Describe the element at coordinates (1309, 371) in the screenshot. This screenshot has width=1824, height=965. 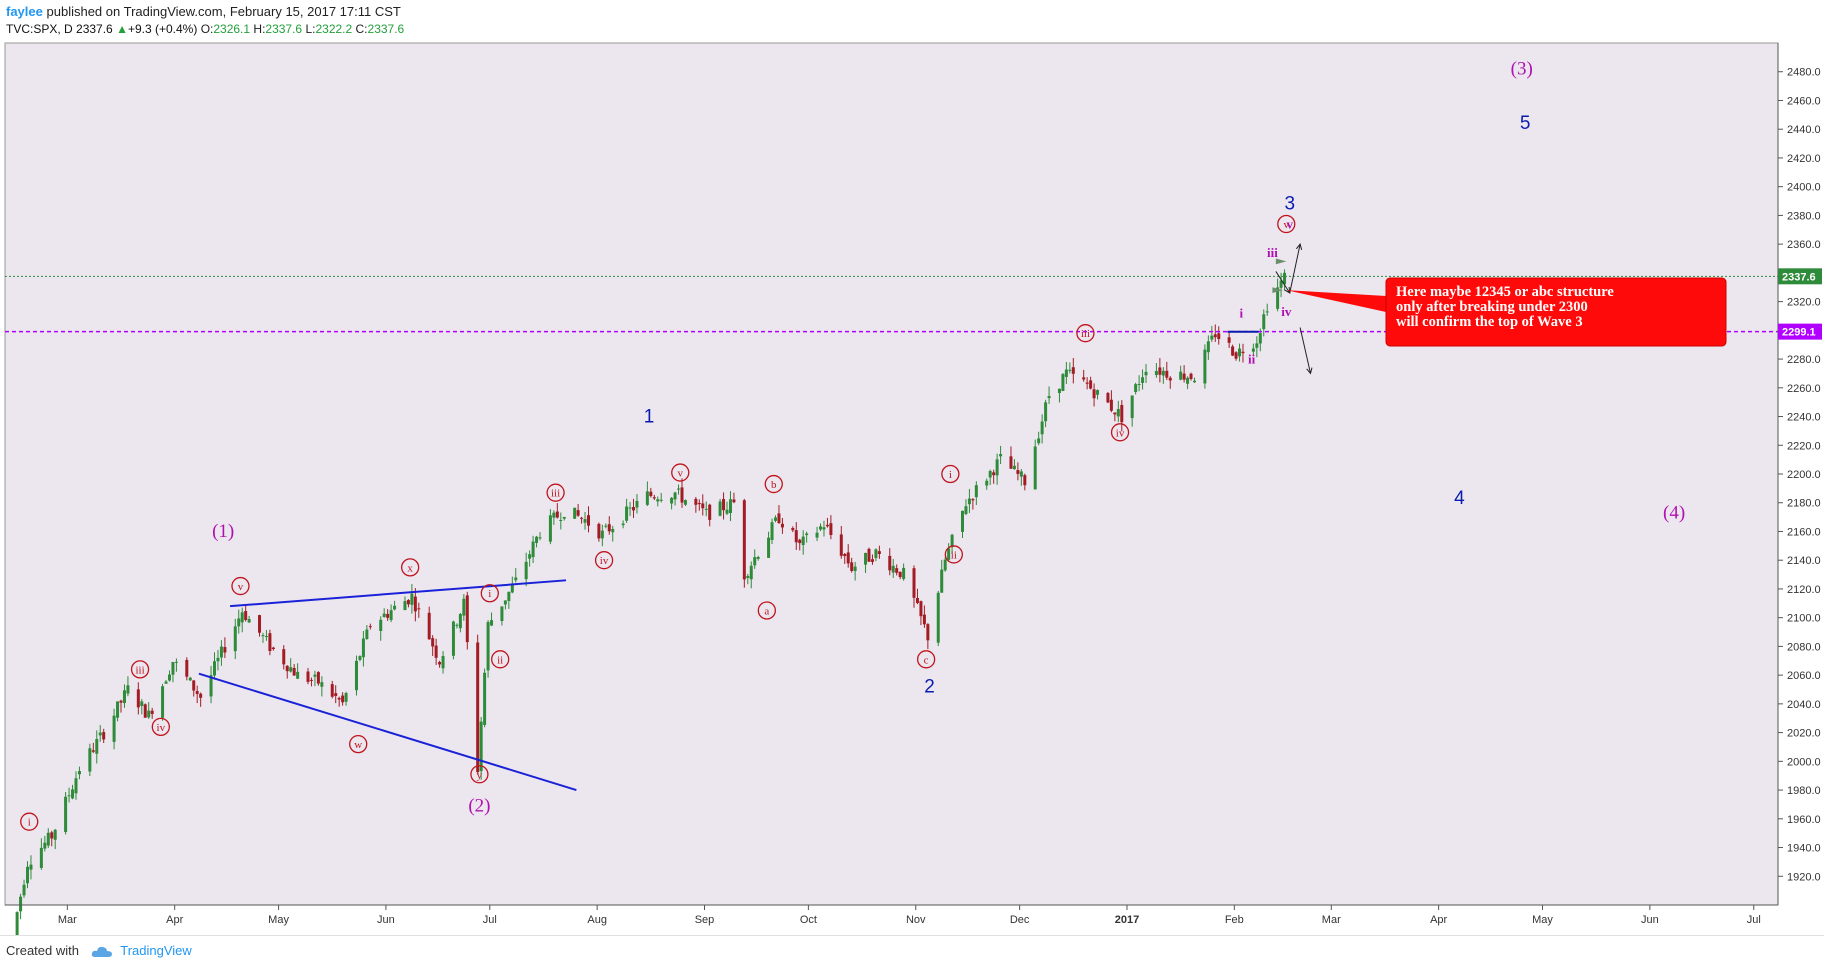
I see `projection-arrow-down-2-head` at that location.